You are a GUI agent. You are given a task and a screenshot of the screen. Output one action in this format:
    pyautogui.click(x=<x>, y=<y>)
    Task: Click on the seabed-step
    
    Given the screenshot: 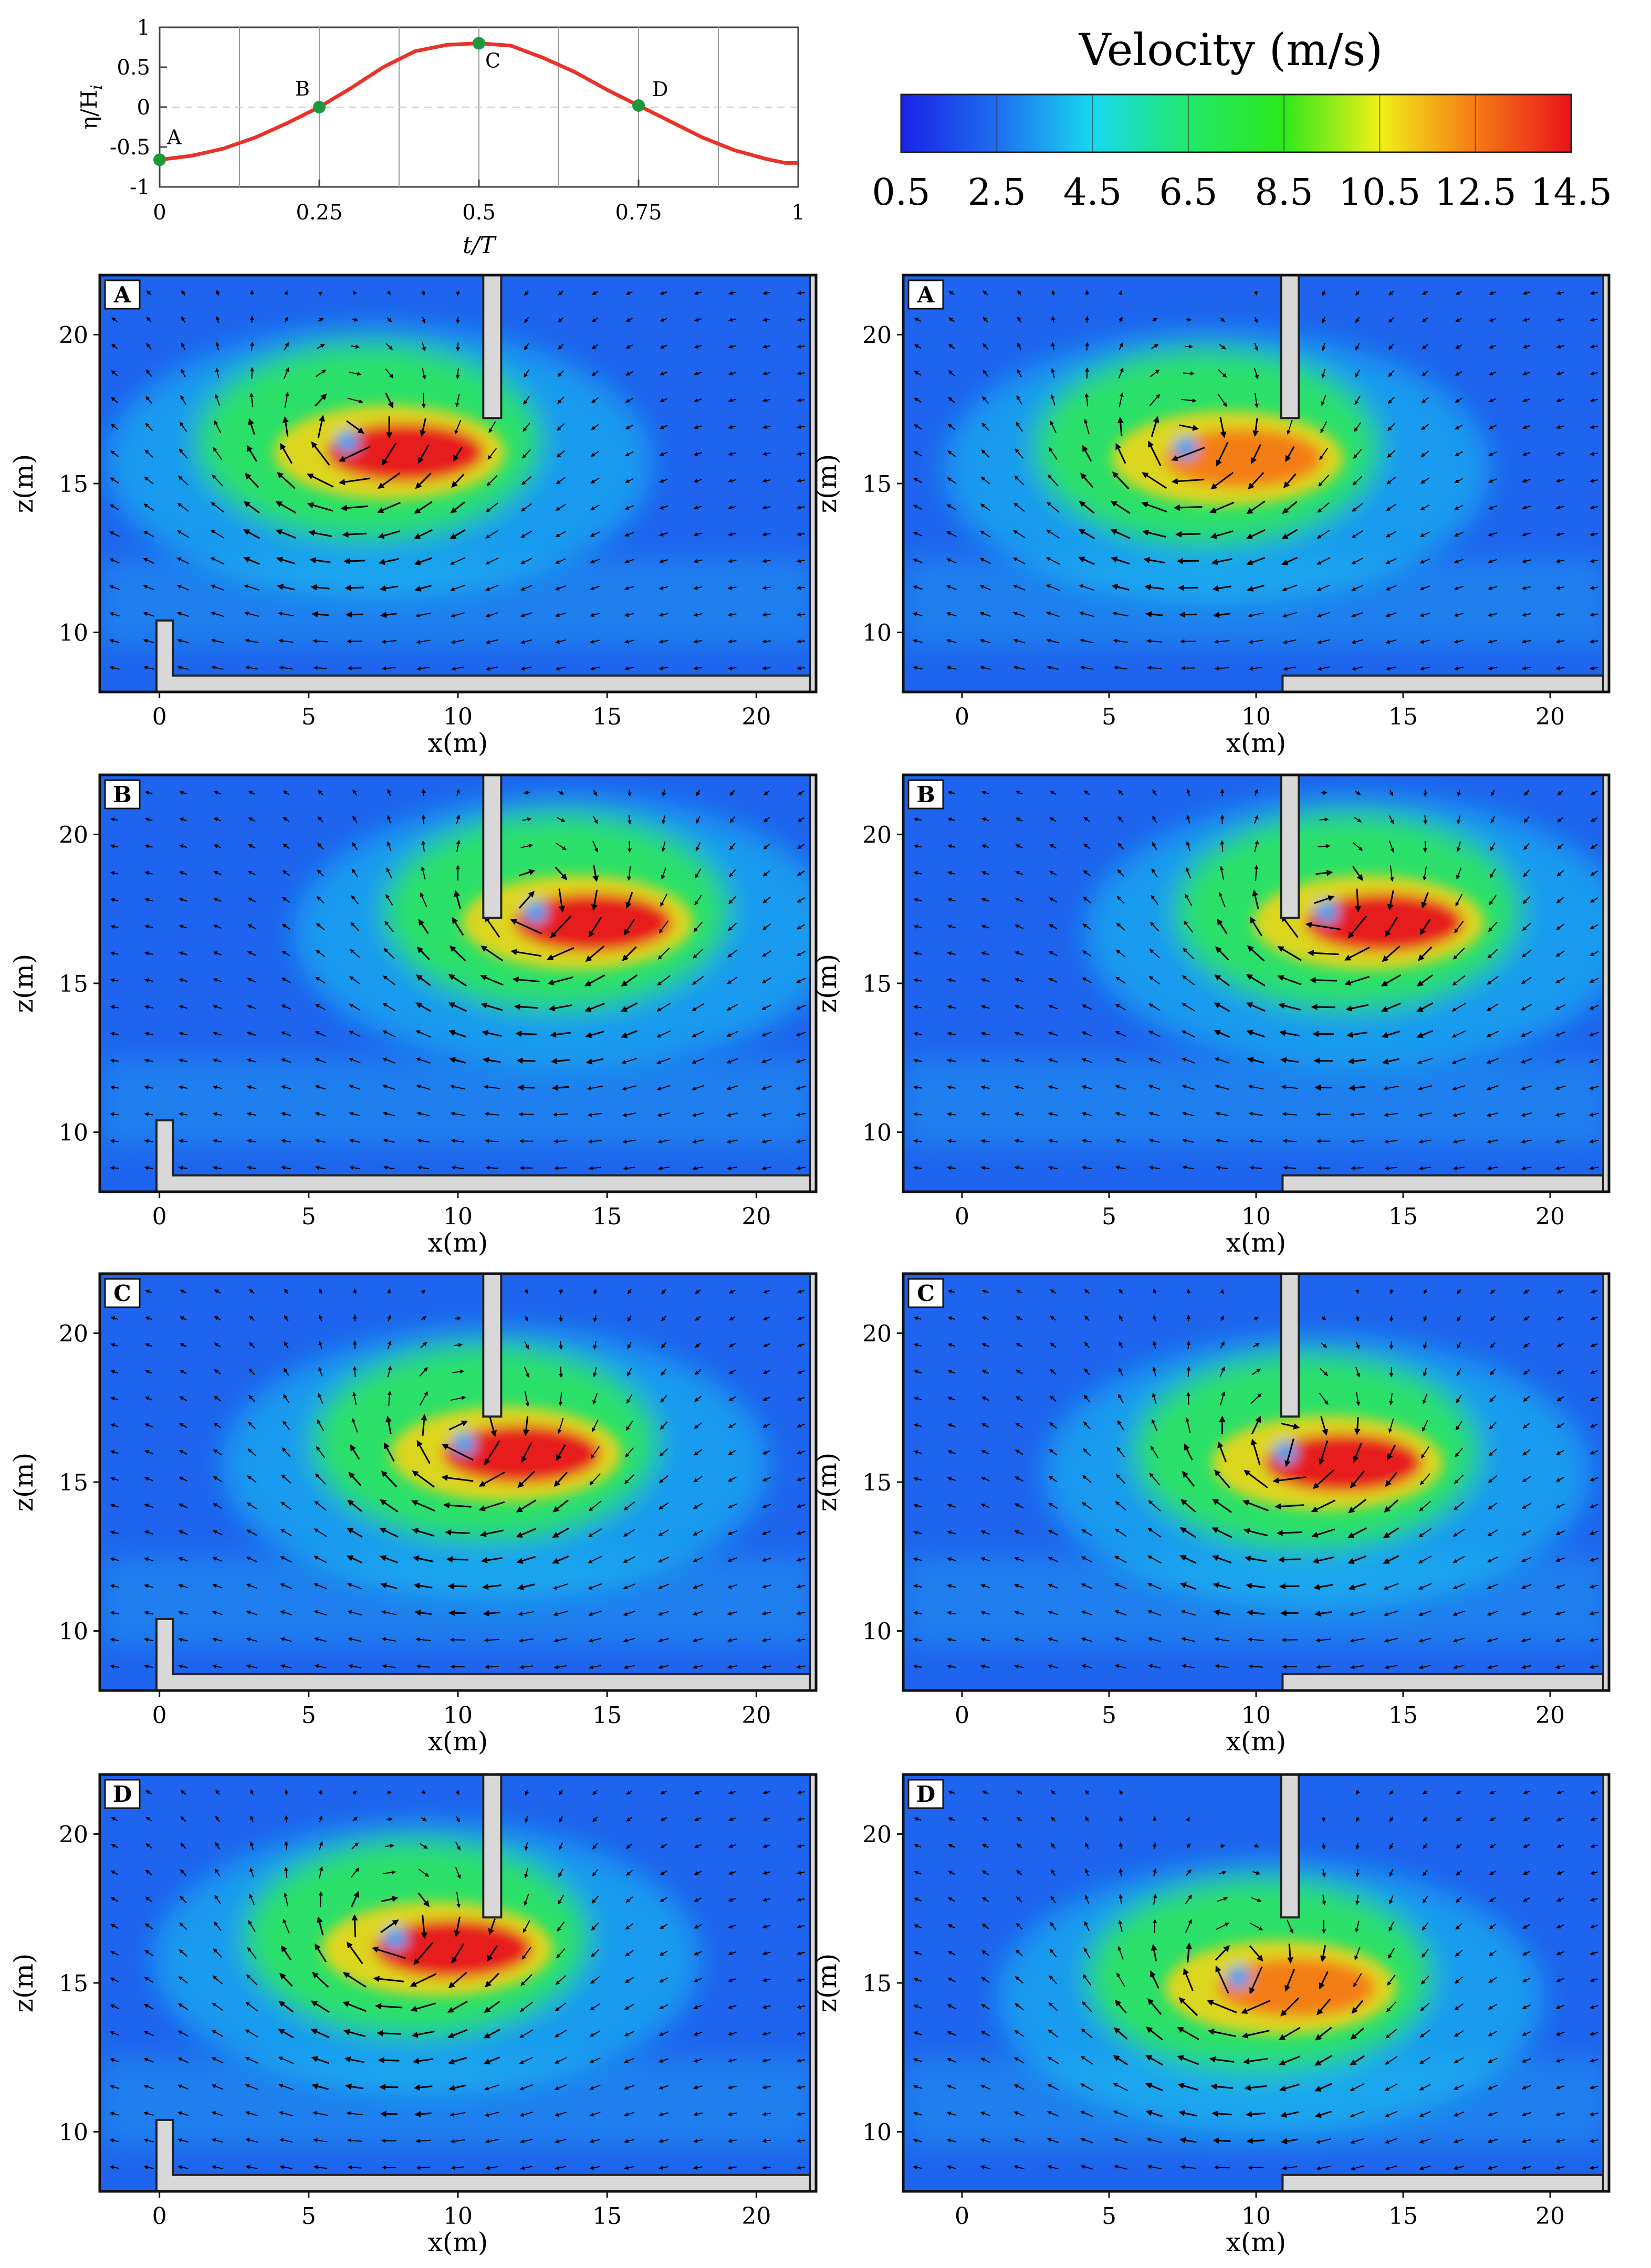 What is the action you would take?
    pyautogui.click(x=1442, y=1183)
    